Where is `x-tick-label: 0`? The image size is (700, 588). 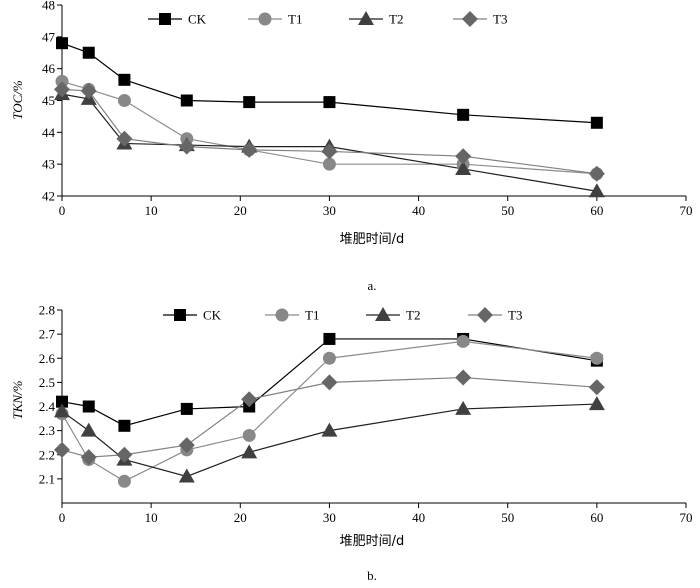 x-tick-label: 0 is located at coordinates (62, 210).